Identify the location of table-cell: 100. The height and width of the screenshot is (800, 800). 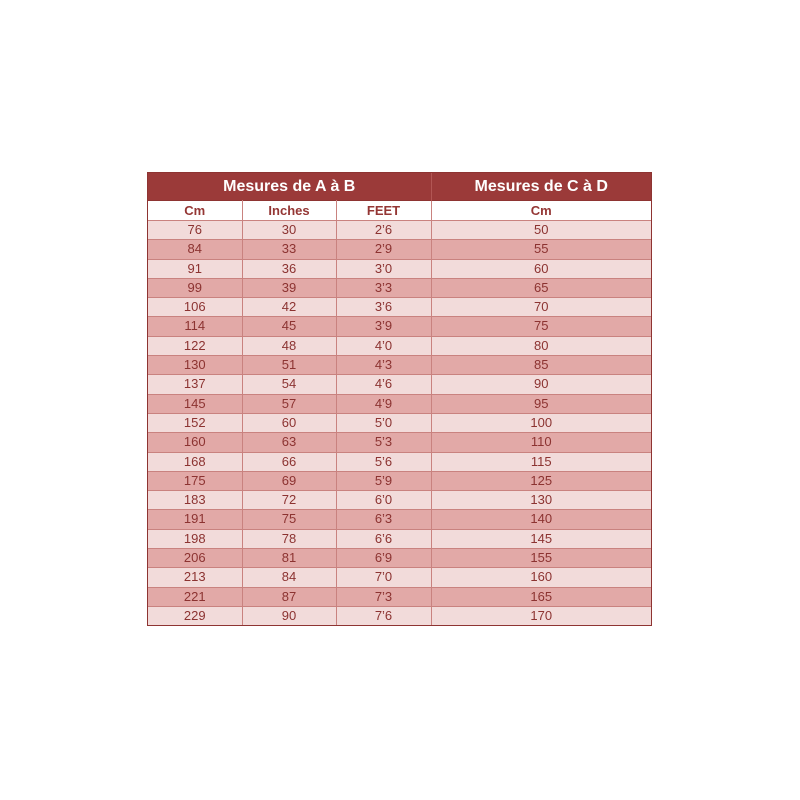
(540, 423).